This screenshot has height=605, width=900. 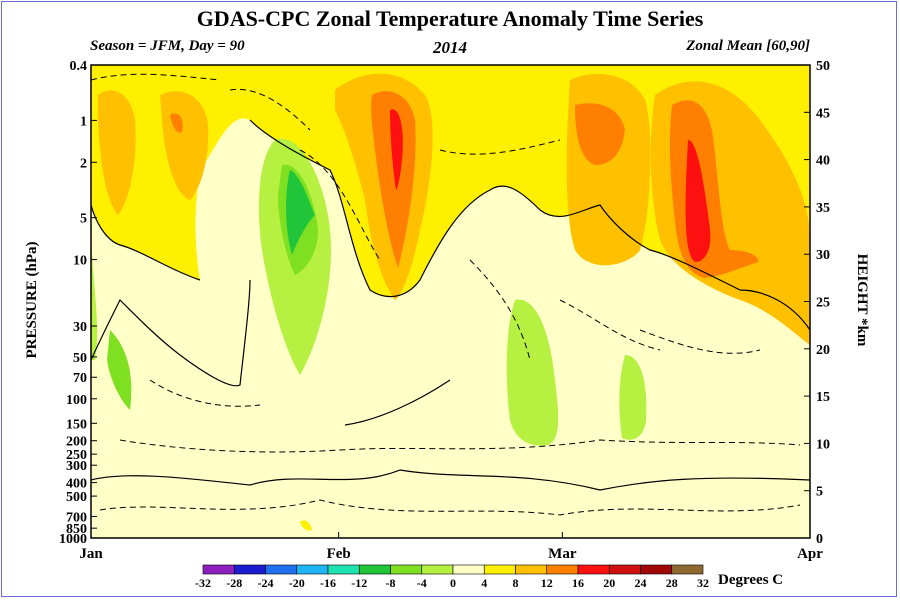 What do you see at coordinates (516, 583) in the screenshot?
I see `colorbar-tick-label: 8` at bounding box center [516, 583].